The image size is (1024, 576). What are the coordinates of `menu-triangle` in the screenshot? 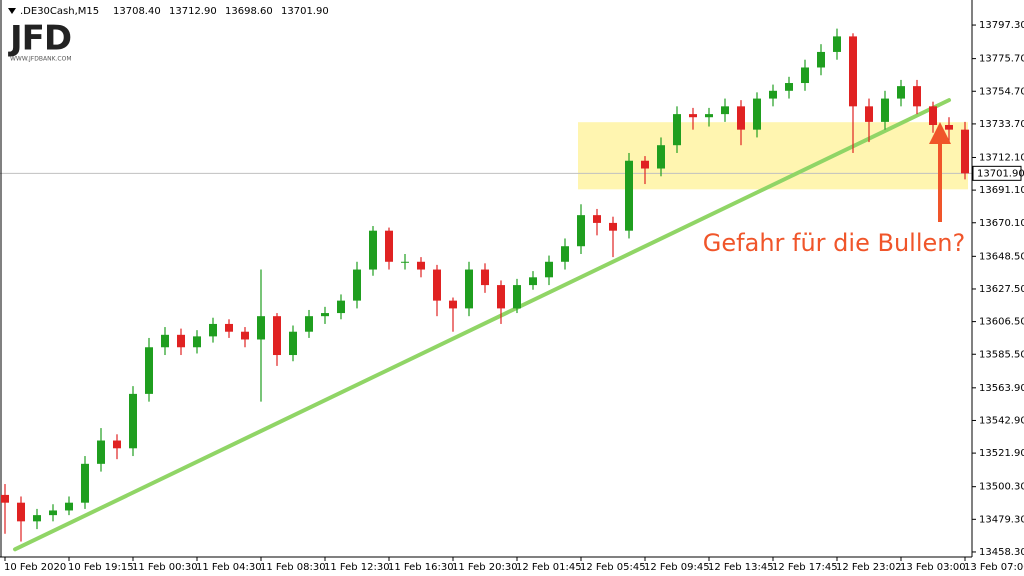 It's located at (12, 11).